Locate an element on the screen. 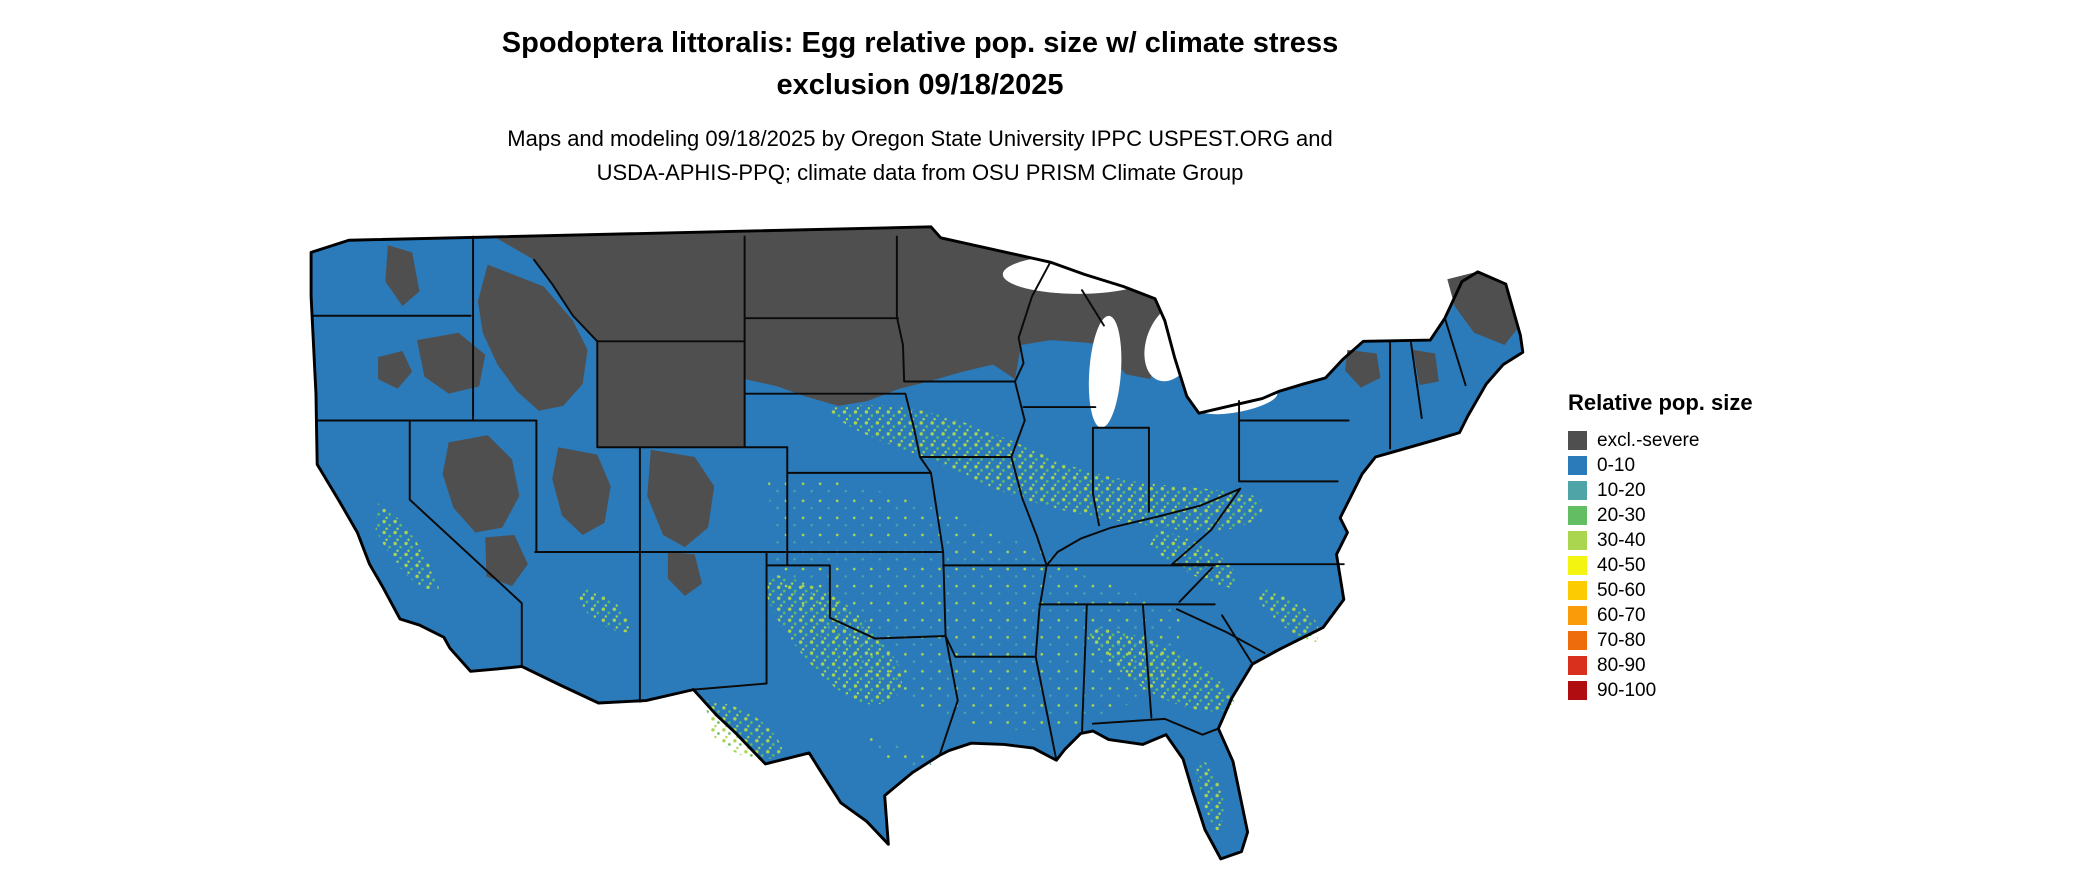  excluded-white-mountains is located at coordinates (1426, 367).